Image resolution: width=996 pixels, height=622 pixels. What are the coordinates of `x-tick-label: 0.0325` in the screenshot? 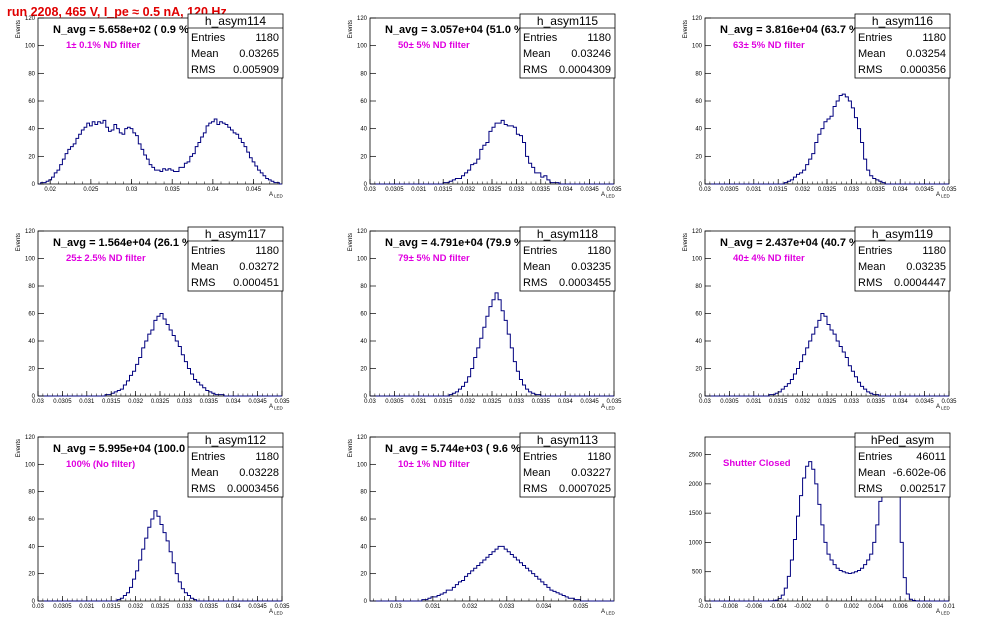 It's located at (827, 402).